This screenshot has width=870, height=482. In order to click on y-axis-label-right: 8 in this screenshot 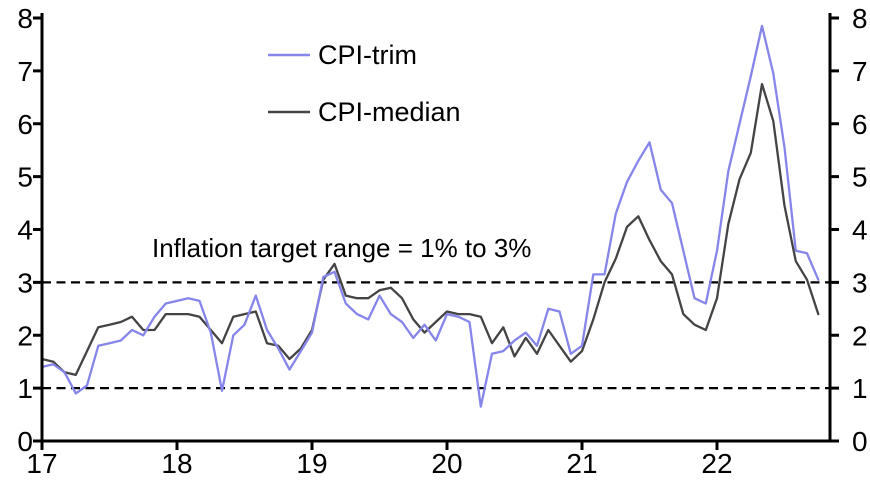, I will do `click(860, 18)`.